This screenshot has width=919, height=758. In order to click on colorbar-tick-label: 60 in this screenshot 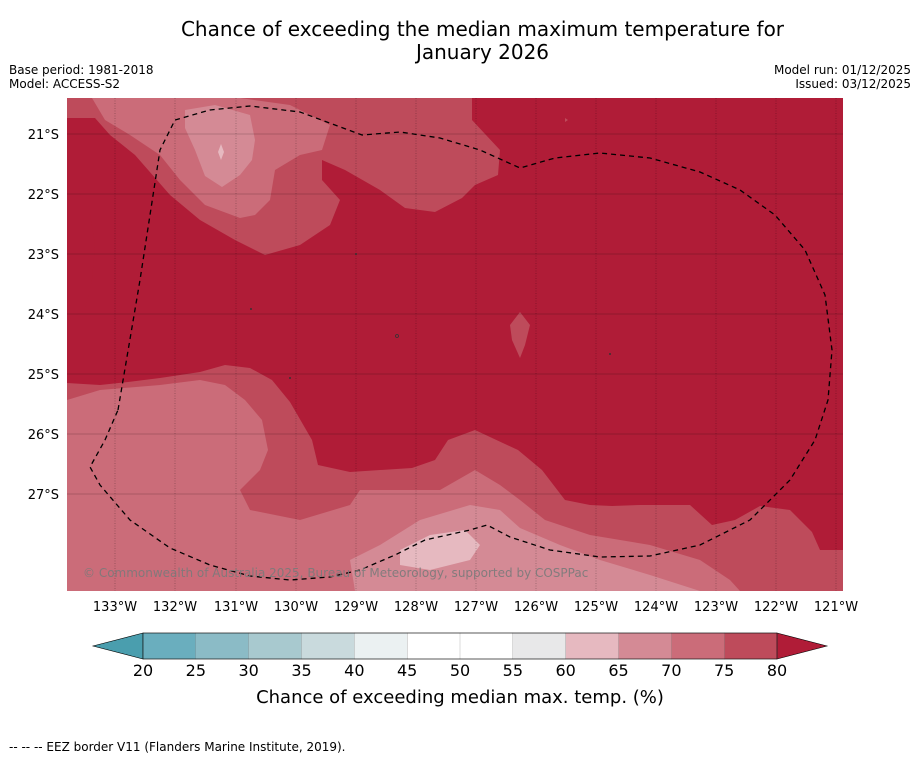, I will do `click(565, 670)`.